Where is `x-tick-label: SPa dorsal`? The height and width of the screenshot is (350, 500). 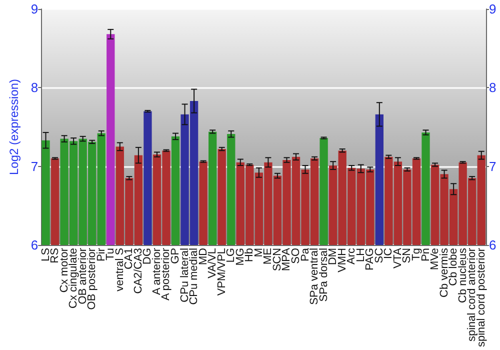 x-tick-label: SPa dorsal is located at coordinates (324, 275).